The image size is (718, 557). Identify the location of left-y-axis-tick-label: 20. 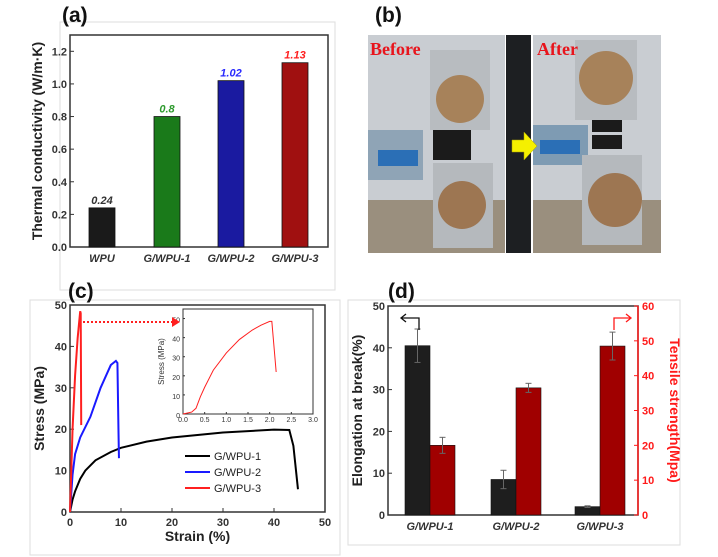
(379, 432).